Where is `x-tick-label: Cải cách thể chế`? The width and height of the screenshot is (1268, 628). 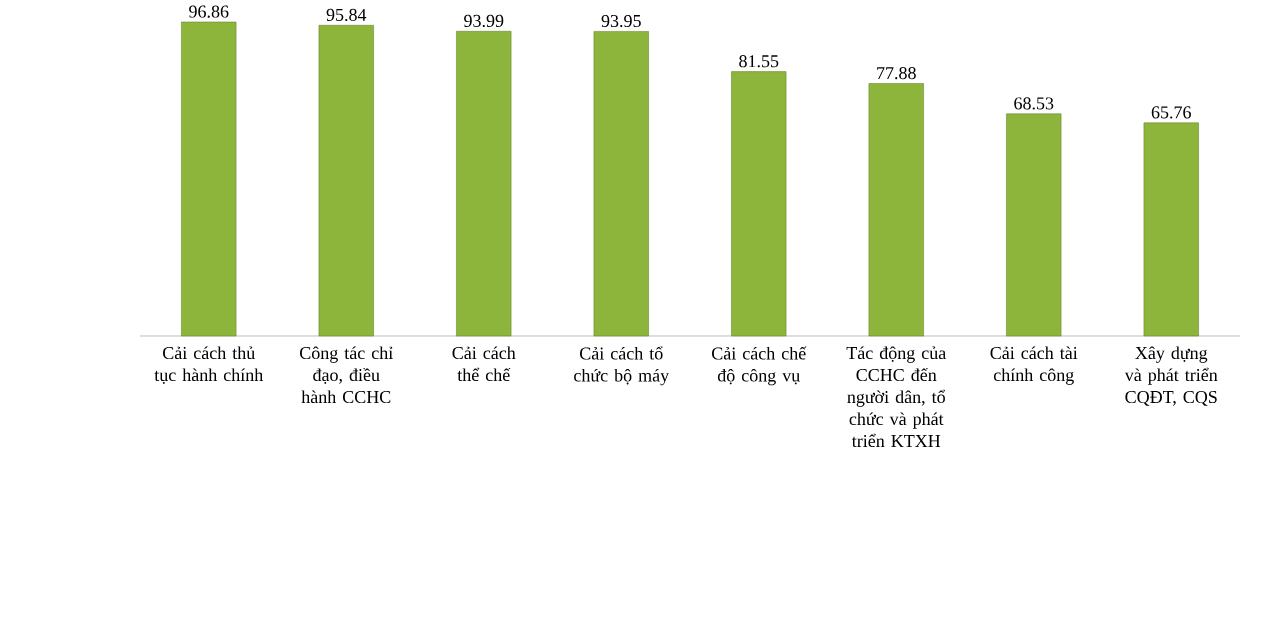 x-tick-label: Cải cách thể chế is located at coordinates (484, 364).